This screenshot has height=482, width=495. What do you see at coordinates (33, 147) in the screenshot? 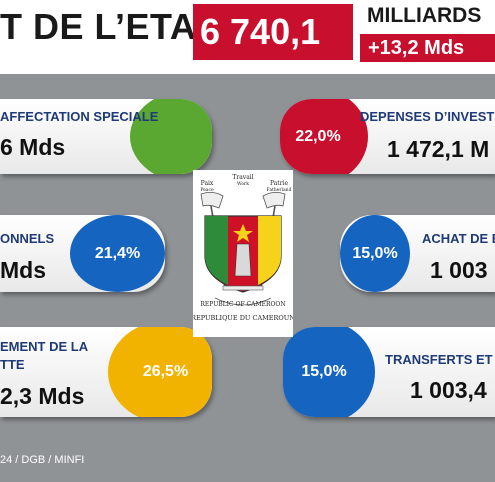
I see `card-value: 6 Mds` at bounding box center [33, 147].